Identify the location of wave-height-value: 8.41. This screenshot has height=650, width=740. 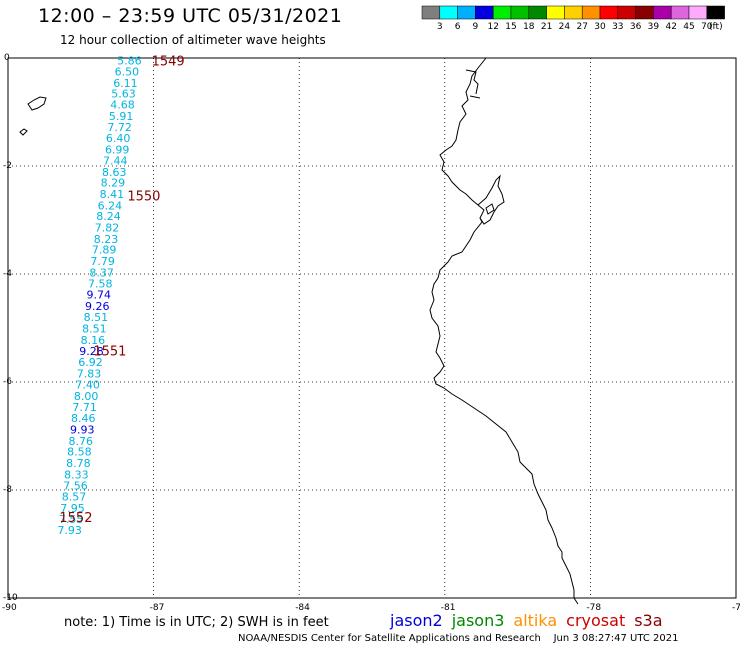
(112, 194).